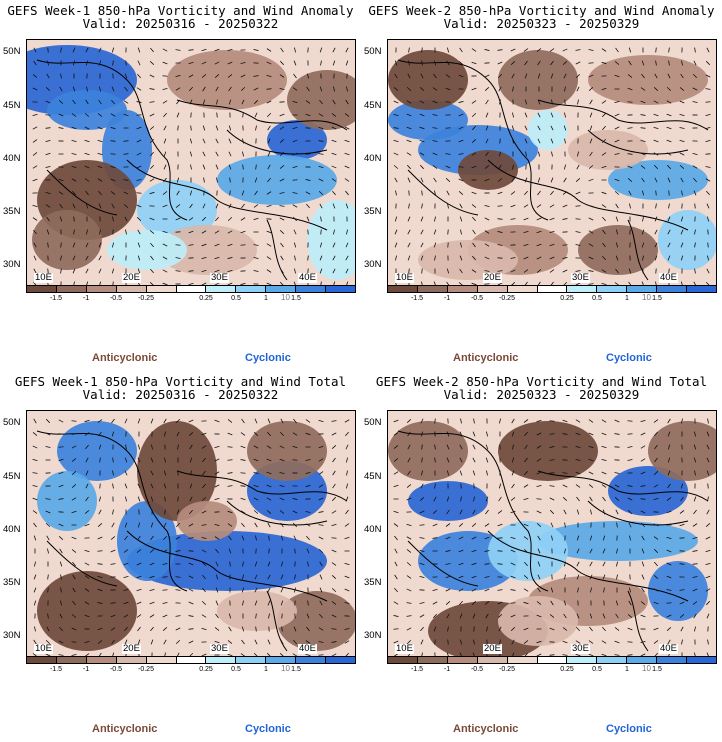 This screenshot has width=722, height=742. What do you see at coordinates (146, 298) in the screenshot?
I see `colorbar-tick-label: -0.25` at bounding box center [146, 298].